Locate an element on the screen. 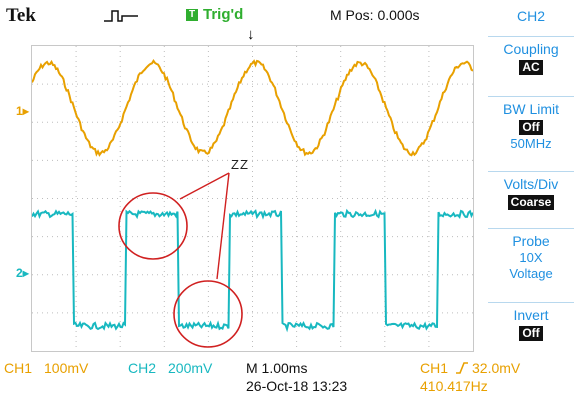 The image size is (578, 401). status-bar-top: Tek T Trig'd M Pos: 0.000s ↓ is located at coordinates (239, 21).